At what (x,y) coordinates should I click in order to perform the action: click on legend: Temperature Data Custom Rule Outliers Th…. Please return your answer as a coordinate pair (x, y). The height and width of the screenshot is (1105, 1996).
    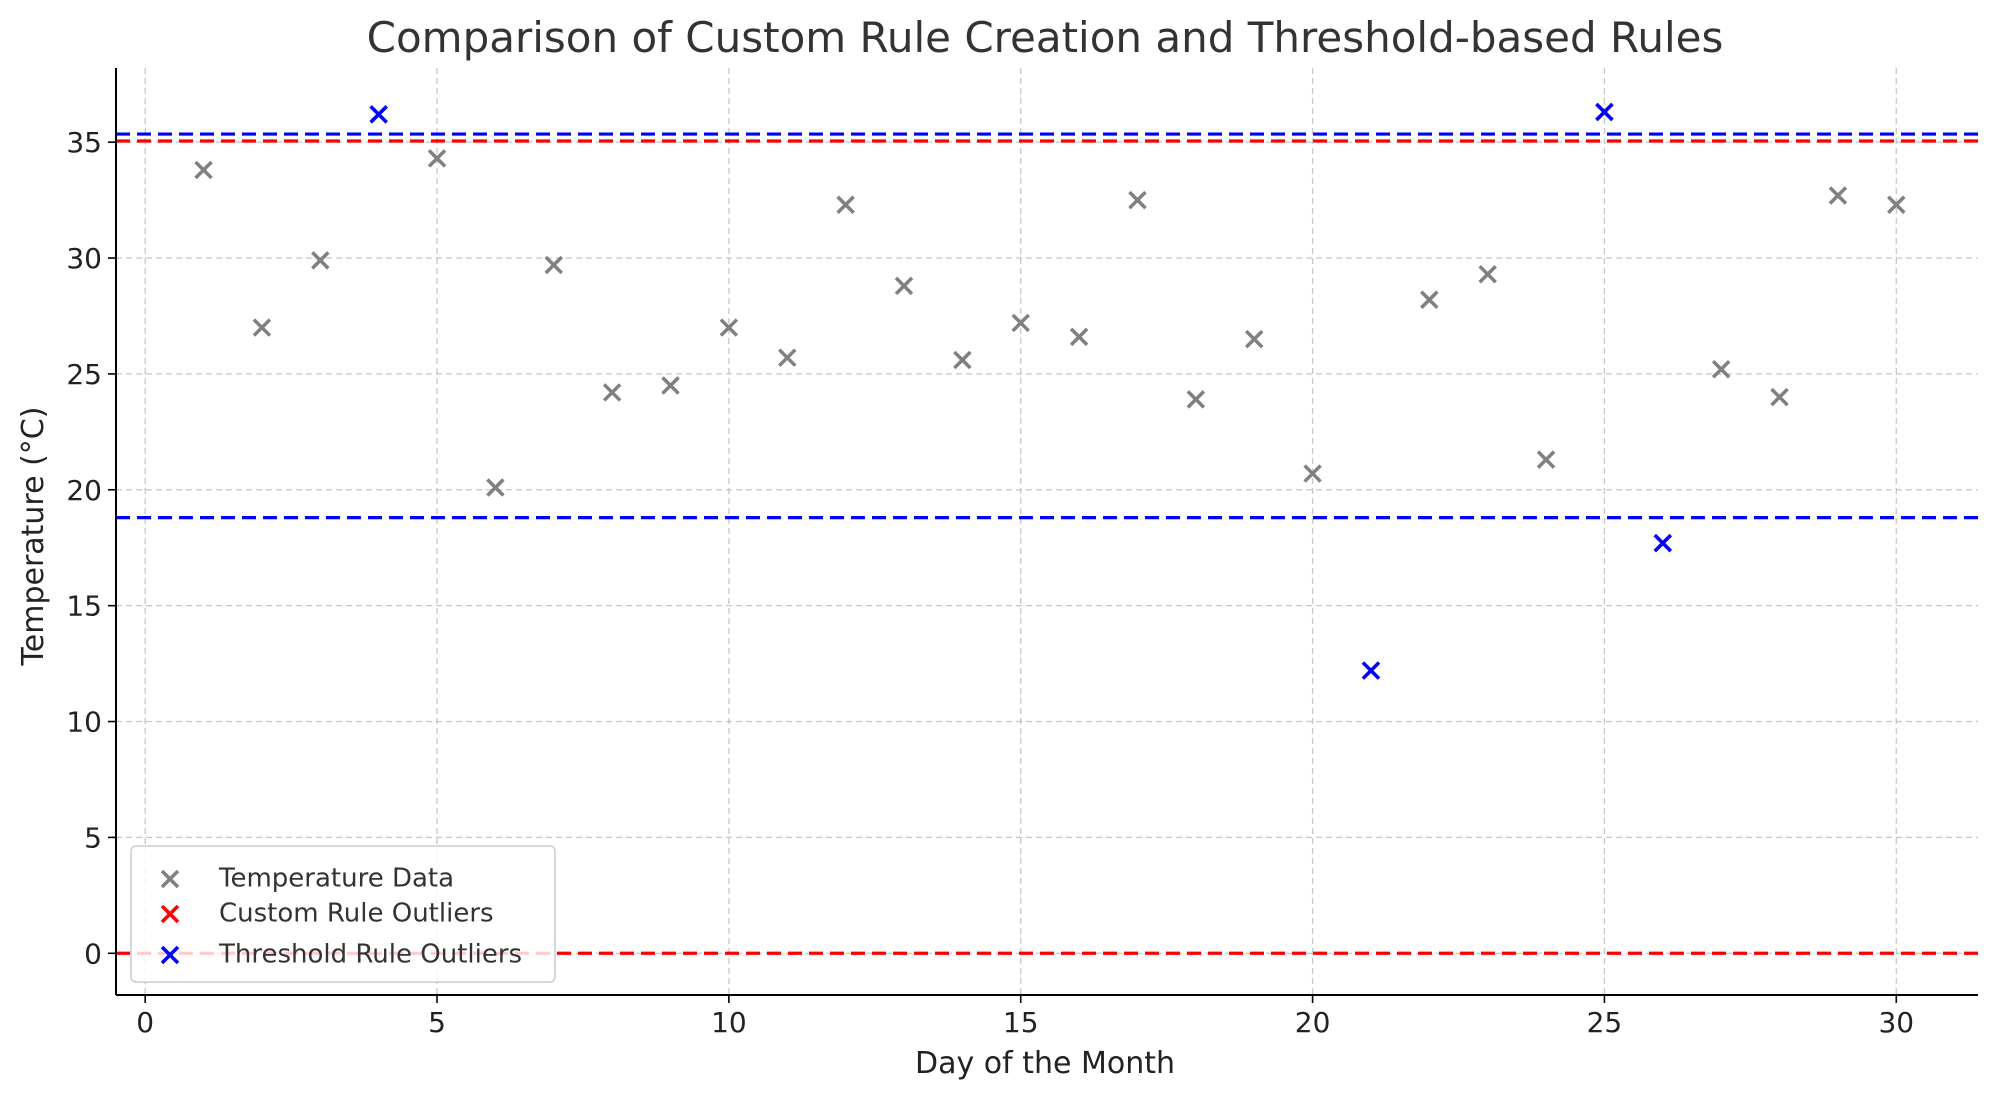
    Looking at the image, I should click on (343, 914).